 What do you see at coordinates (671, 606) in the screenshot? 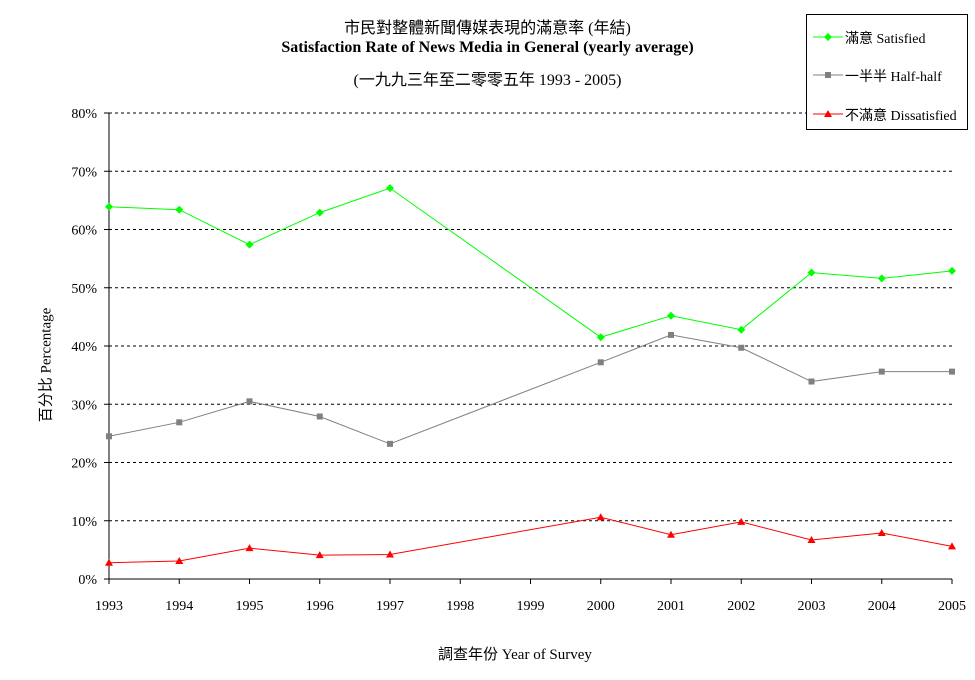
I see `x-tick-label: 2001` at bounding box center [671, 606].